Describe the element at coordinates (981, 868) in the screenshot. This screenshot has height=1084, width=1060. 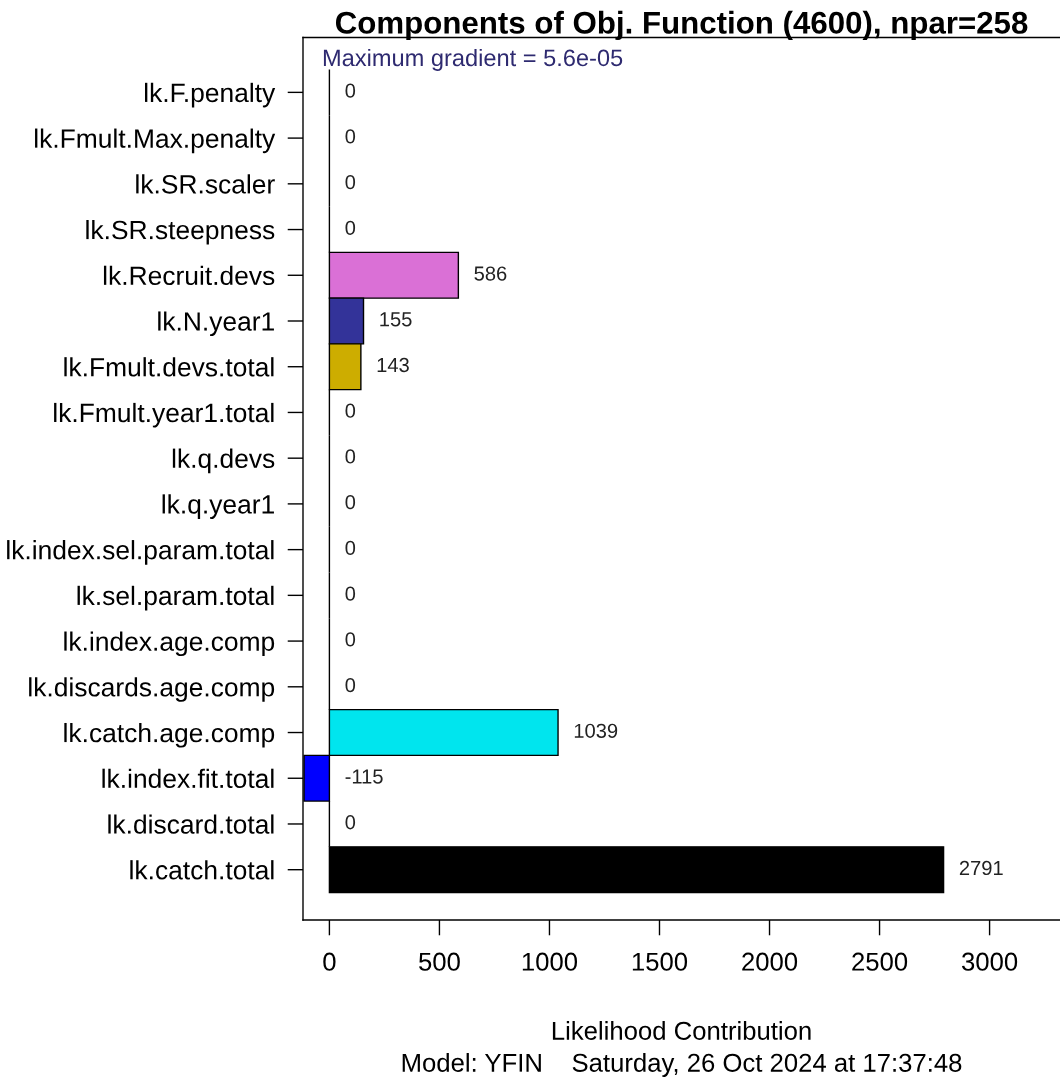
I see `data-label: 2791` at that location.